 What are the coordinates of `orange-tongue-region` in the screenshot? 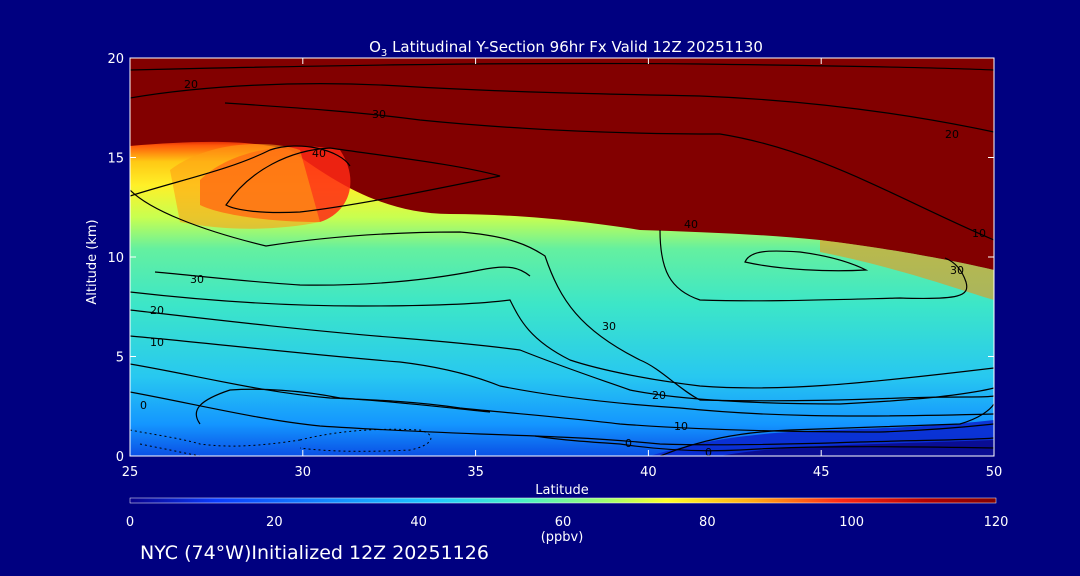 It's located at (245, 186).